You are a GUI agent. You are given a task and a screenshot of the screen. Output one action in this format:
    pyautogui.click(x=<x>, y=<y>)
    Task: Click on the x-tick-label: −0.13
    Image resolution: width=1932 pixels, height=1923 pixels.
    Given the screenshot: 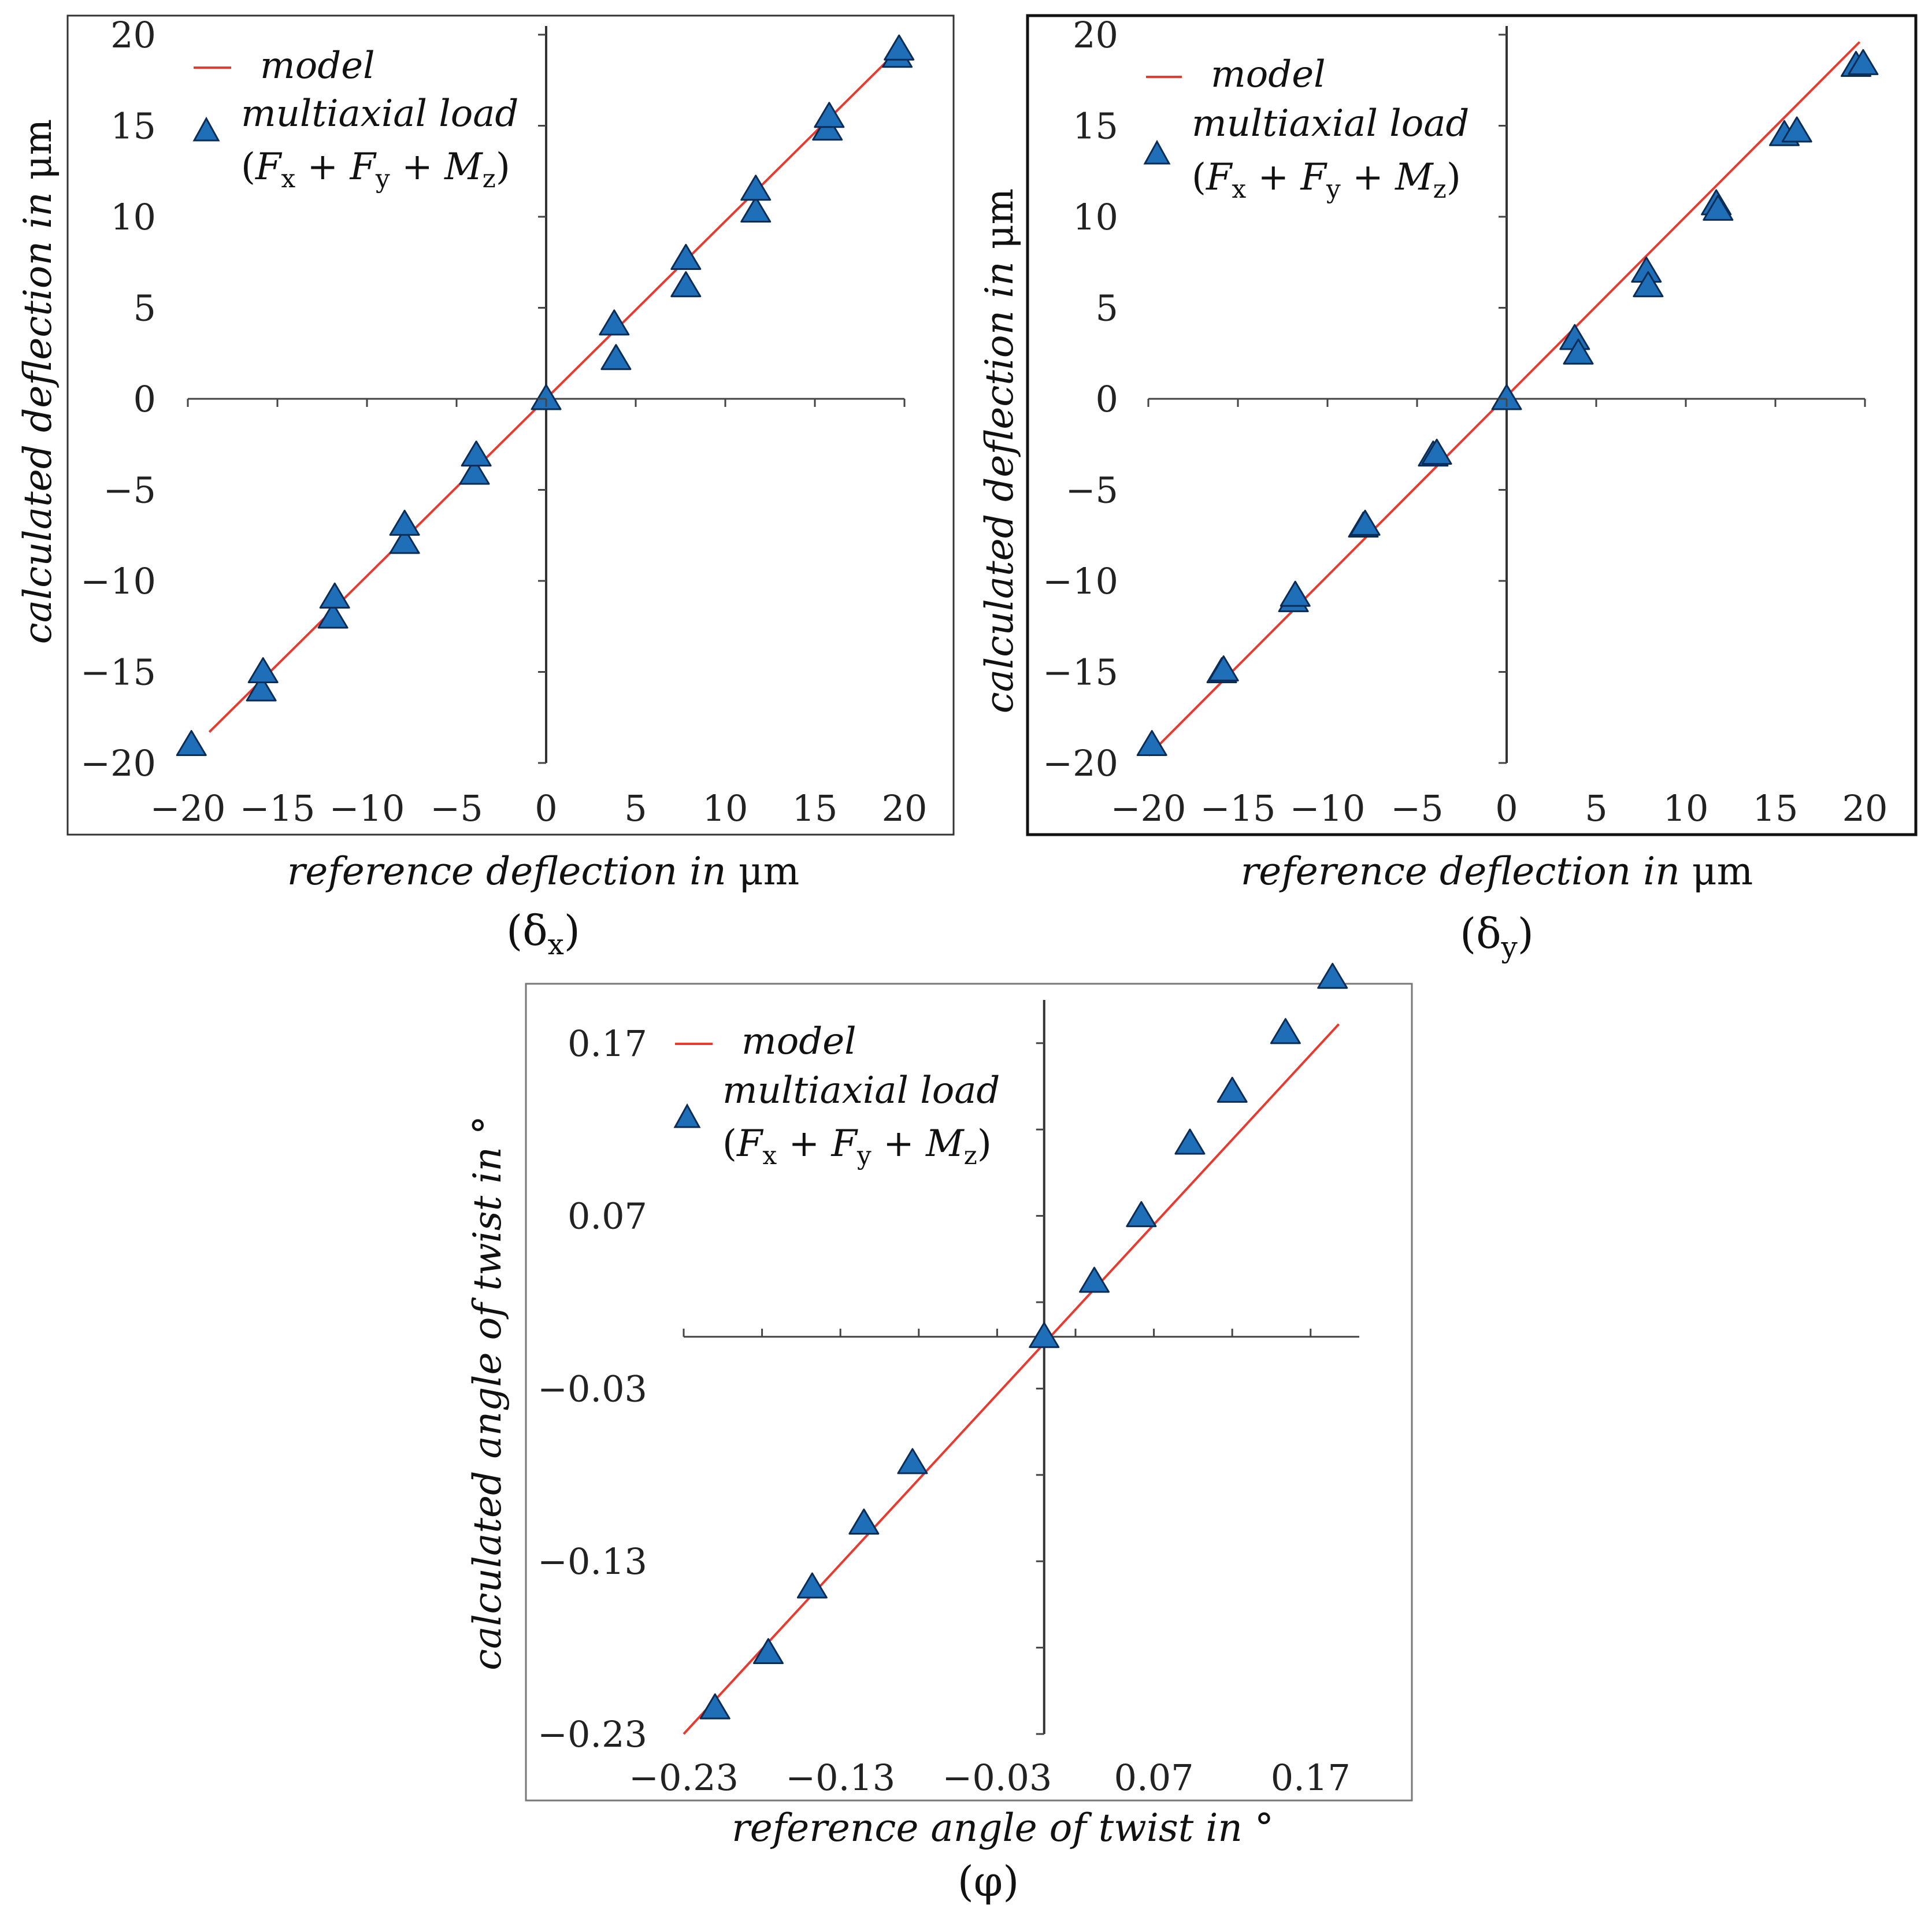 What is the action you would take?
    pyautogui.click(x=840, y=1778)
    